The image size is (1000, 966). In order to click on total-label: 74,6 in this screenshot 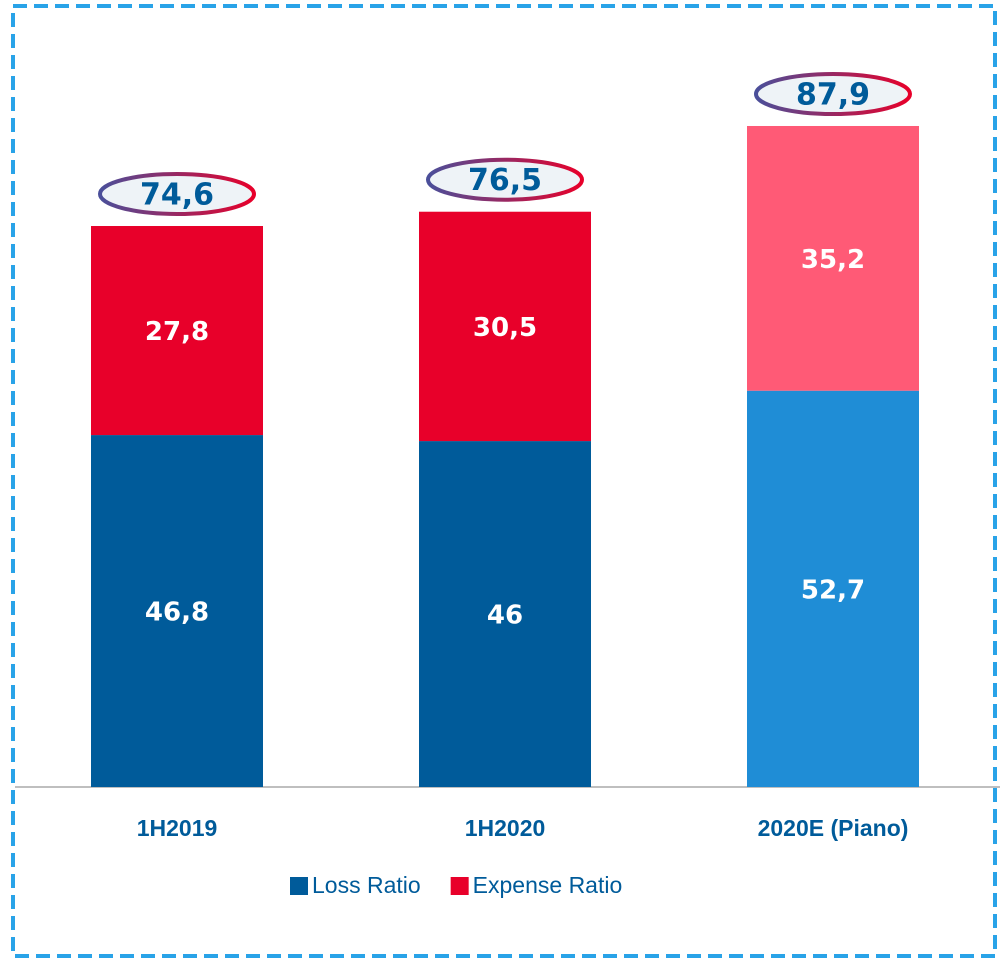, I will do `click(177, 195)`.